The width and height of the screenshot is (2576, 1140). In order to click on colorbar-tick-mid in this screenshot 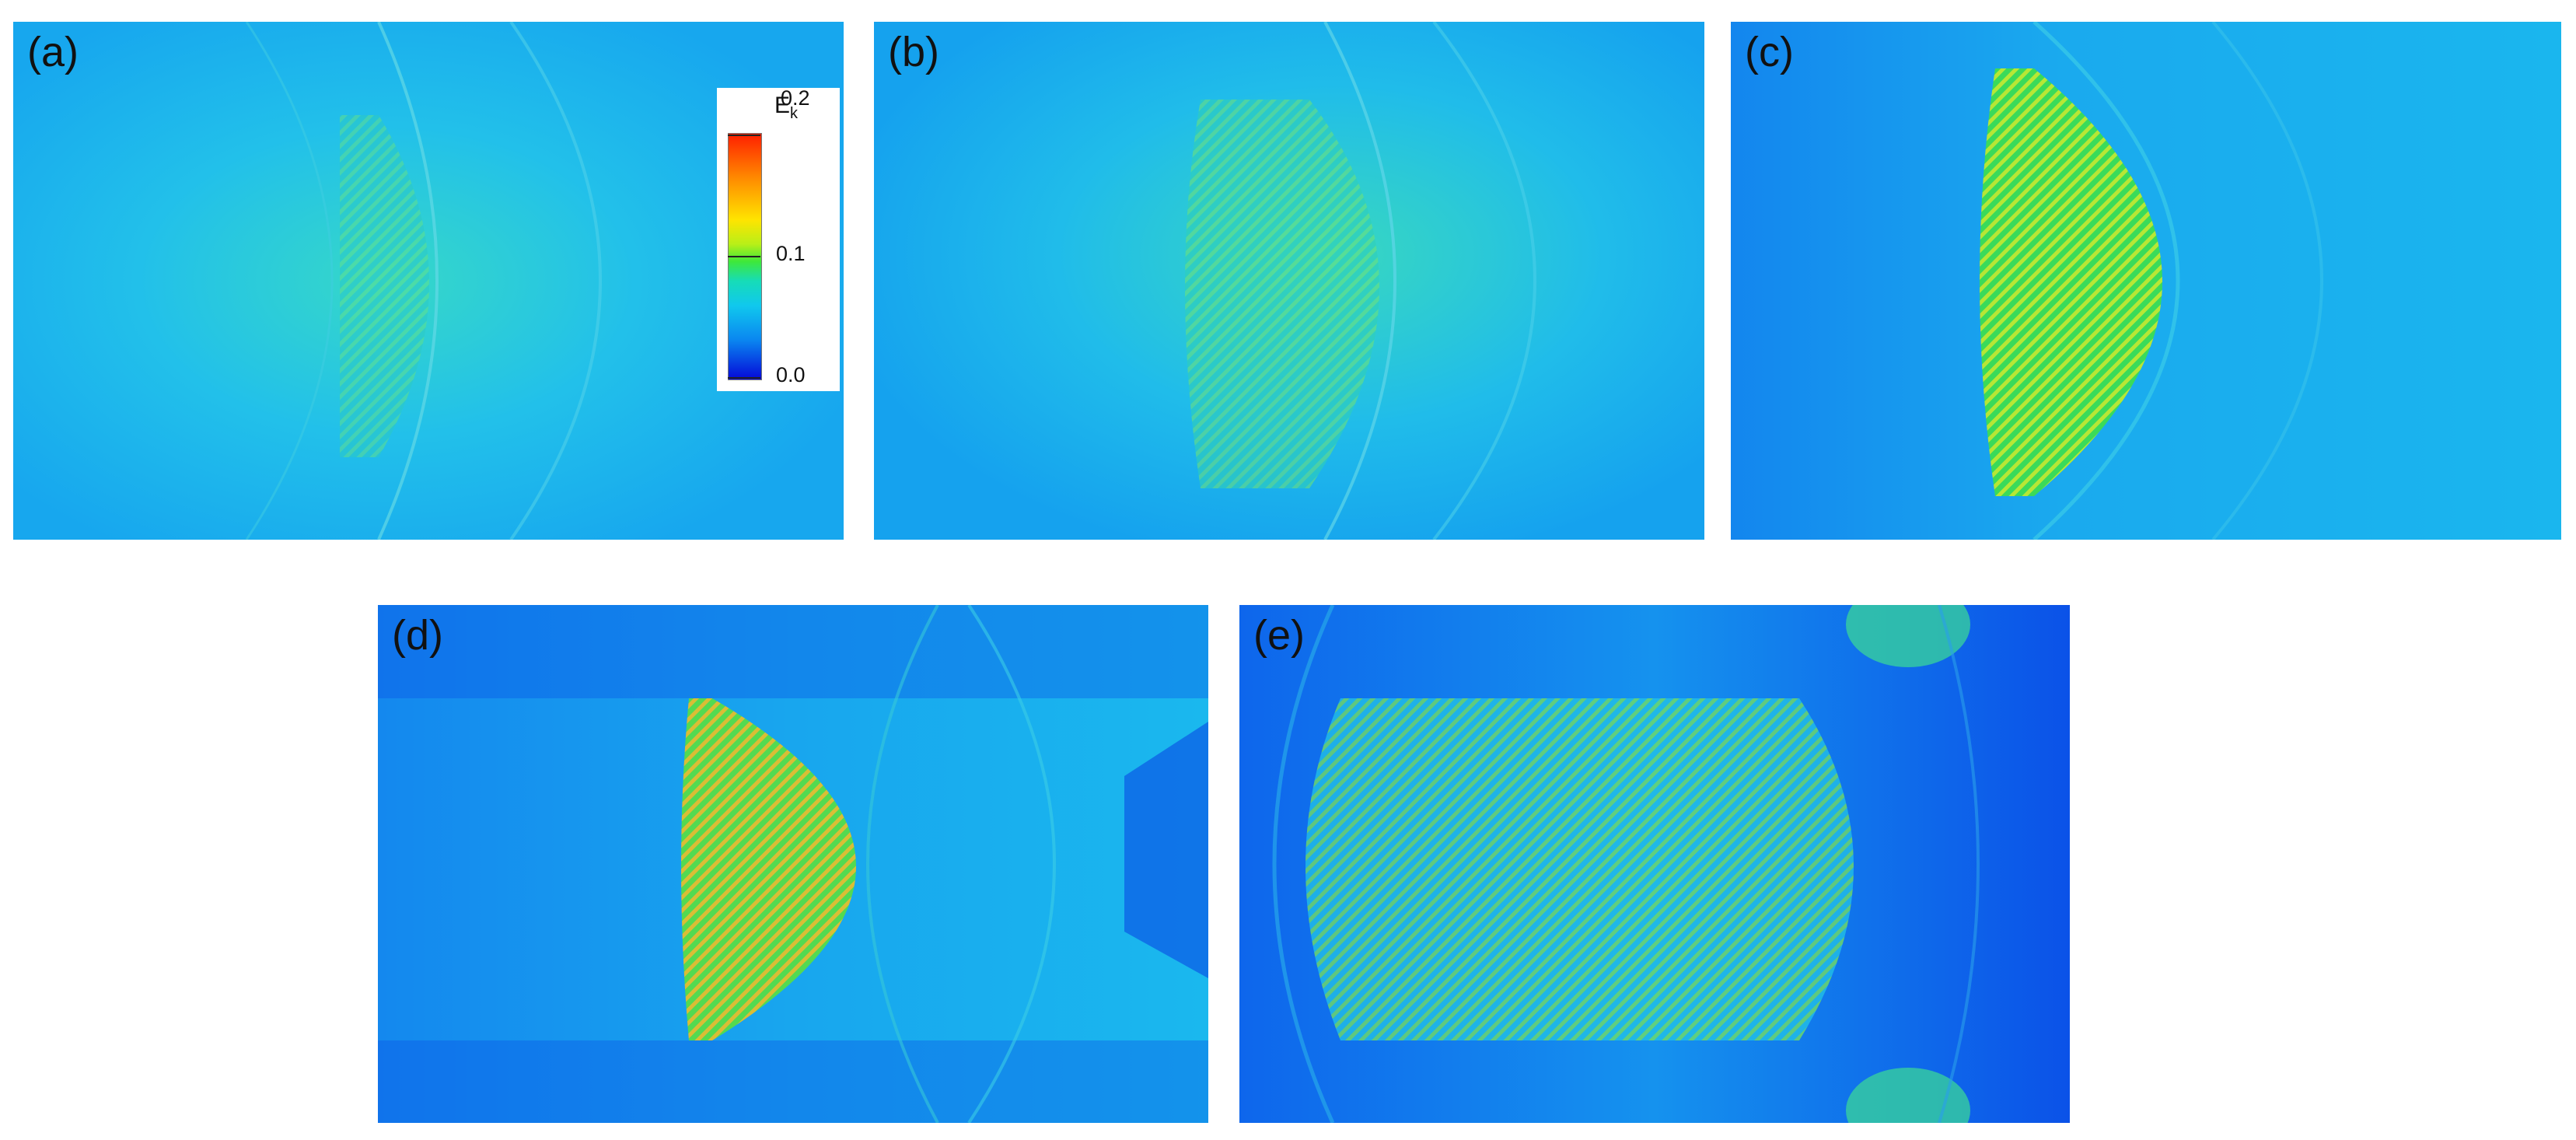, I will do `click(744, 256)`.